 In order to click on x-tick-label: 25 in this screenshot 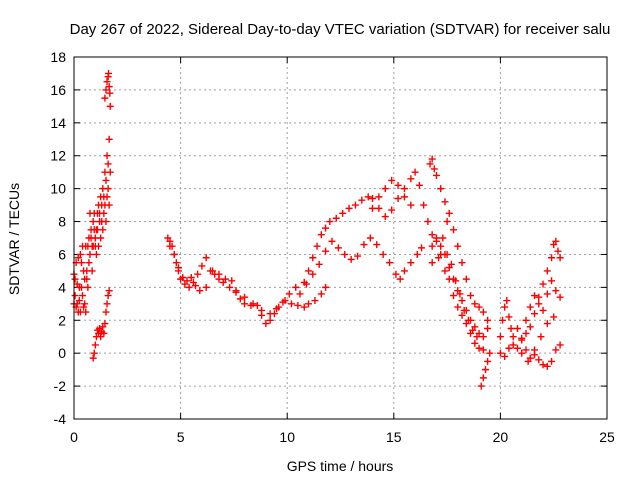, I will do `click(607, 437)`.